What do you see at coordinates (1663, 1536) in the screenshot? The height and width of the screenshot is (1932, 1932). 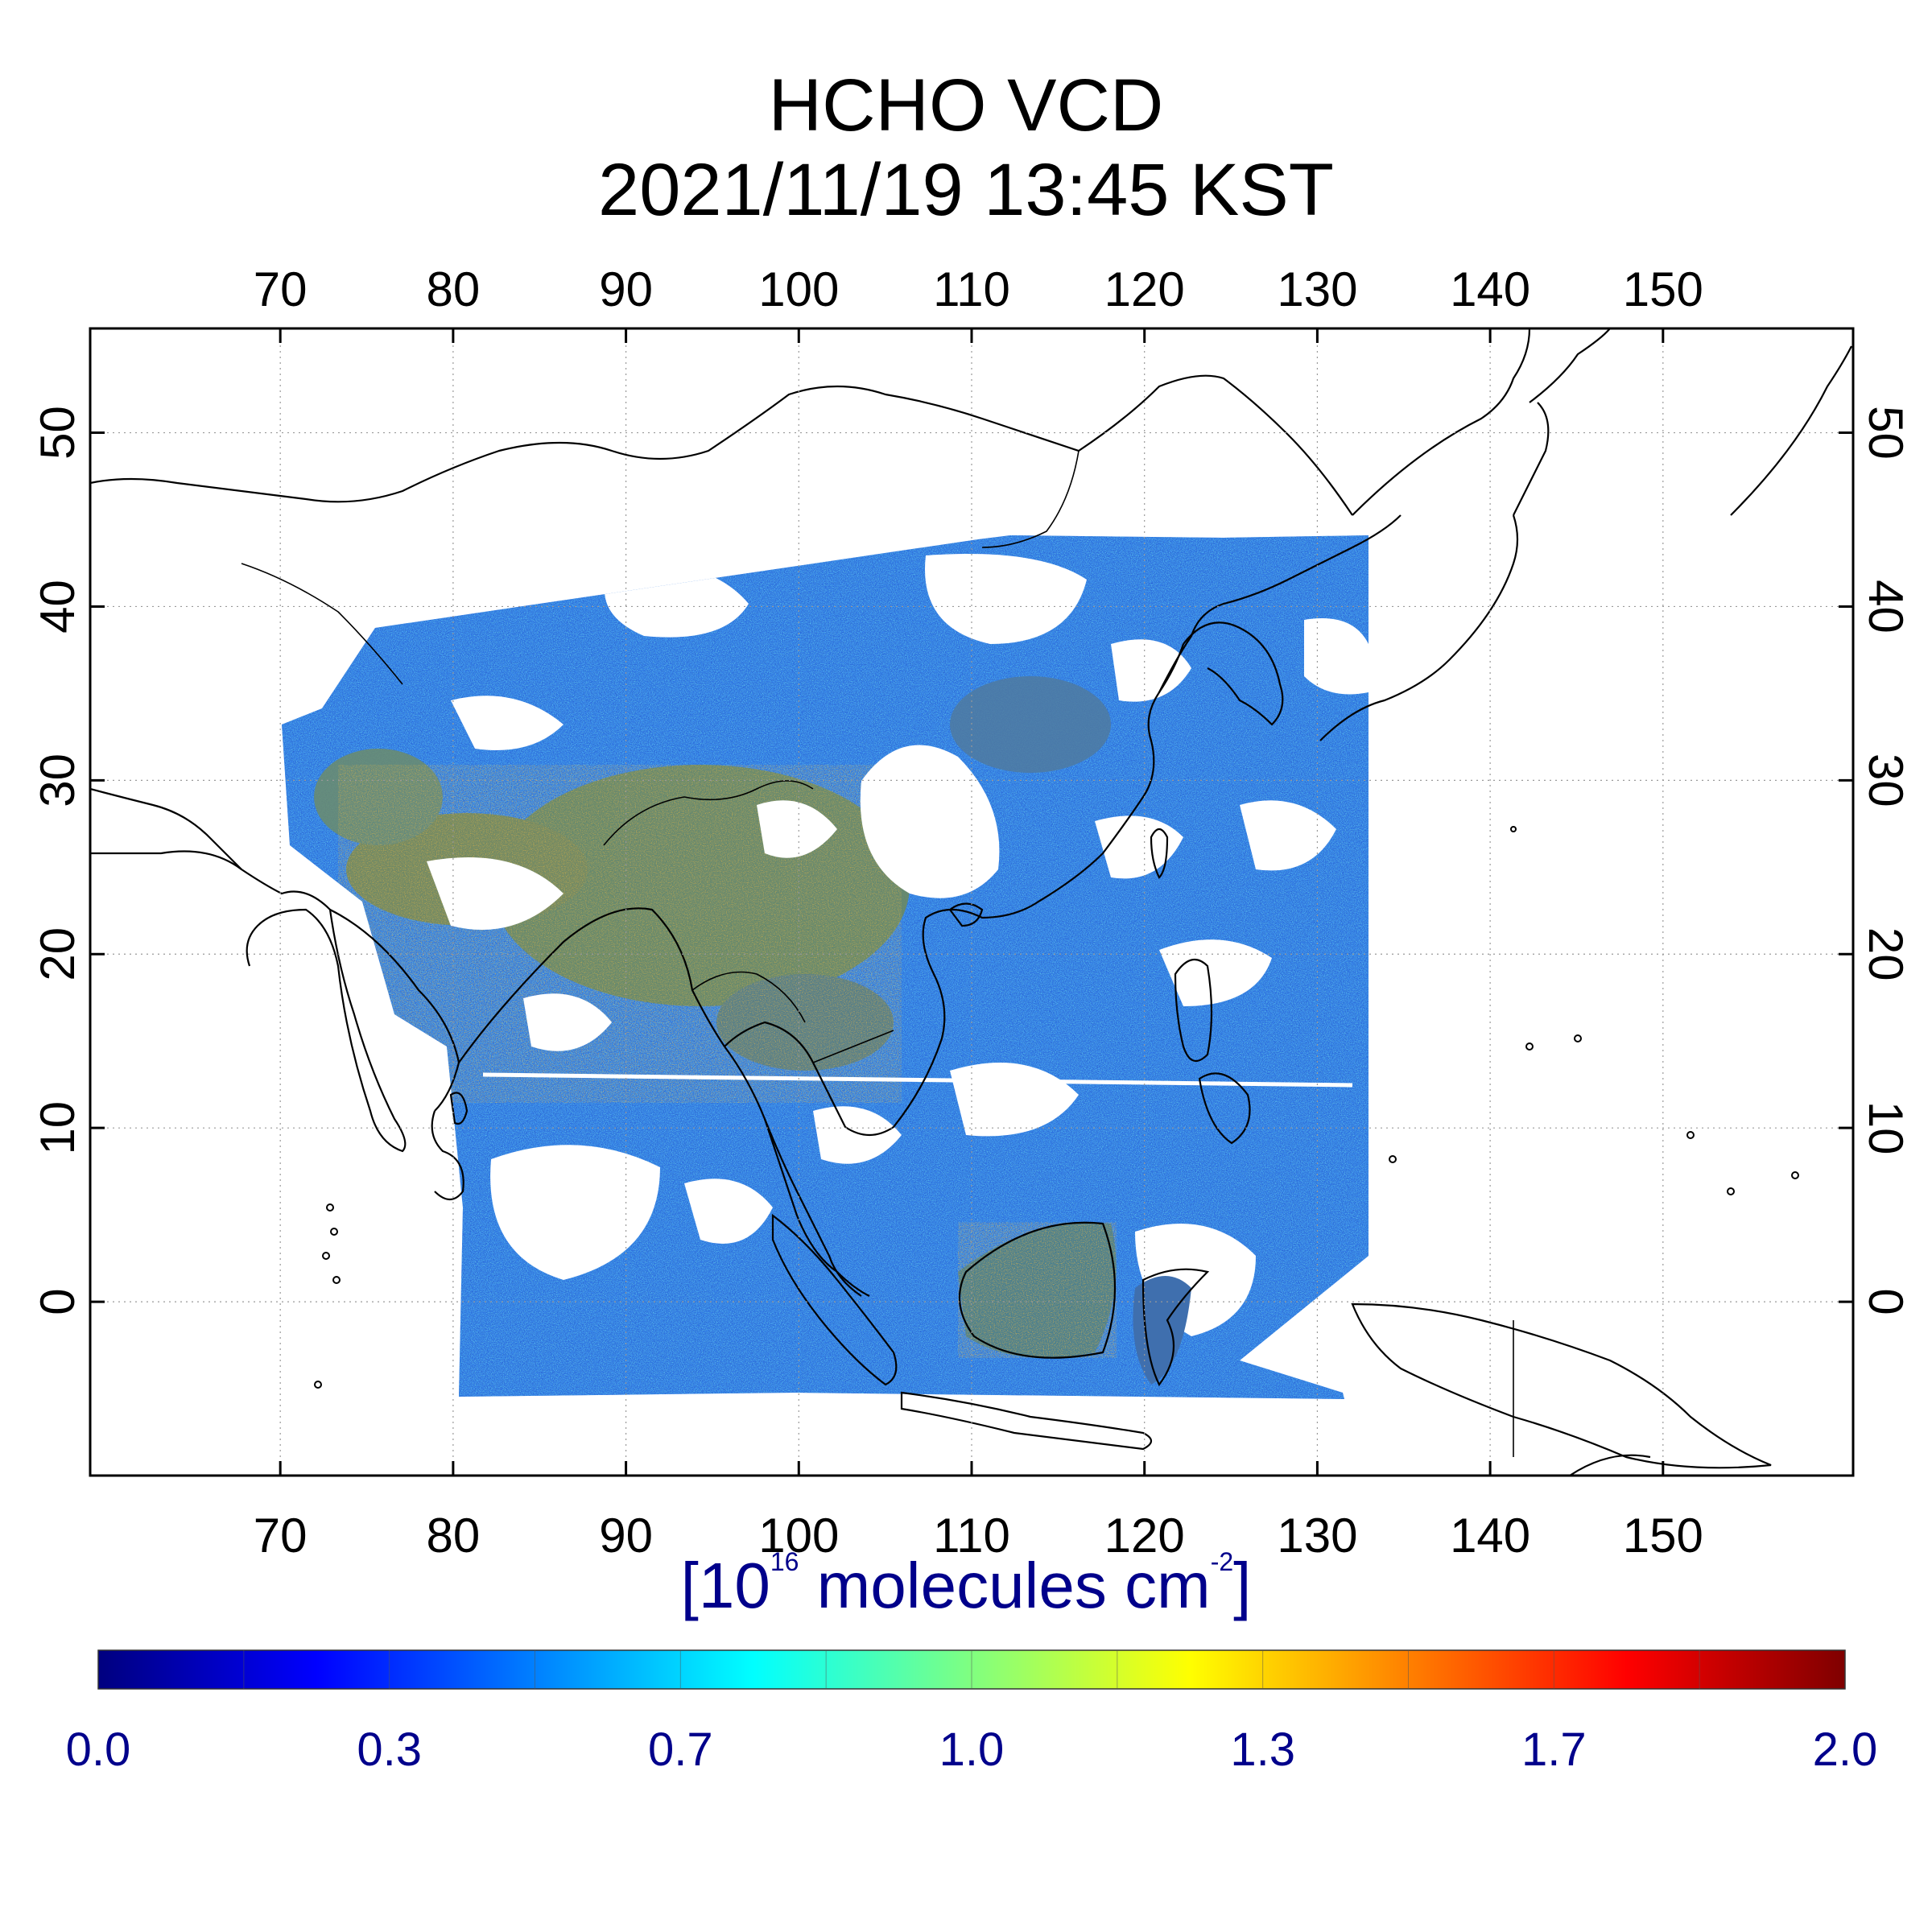 I see `lon-label-bottom: 150` at bounding box center [1663, 1536].